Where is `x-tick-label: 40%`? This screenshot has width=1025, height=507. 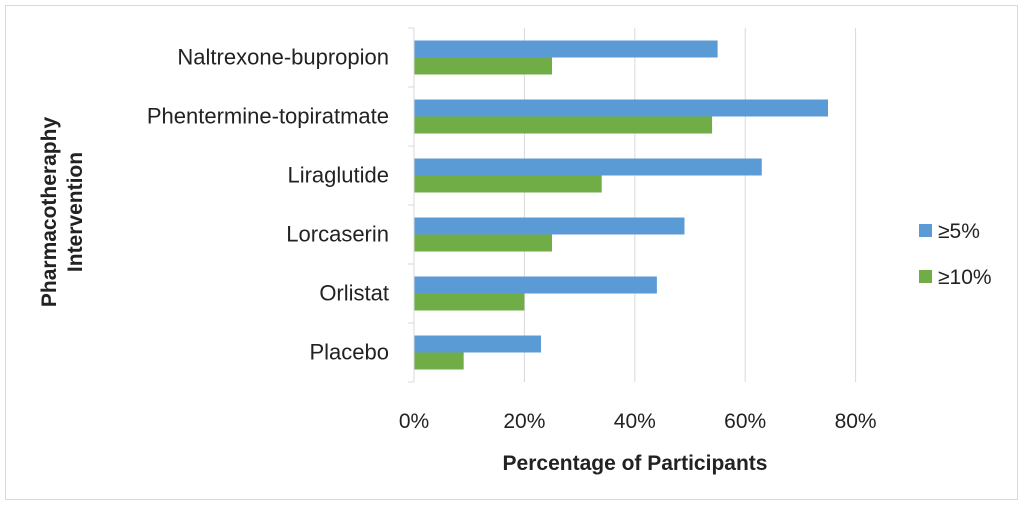 x-tick-label: 40% is located at coordinates (635, 421).